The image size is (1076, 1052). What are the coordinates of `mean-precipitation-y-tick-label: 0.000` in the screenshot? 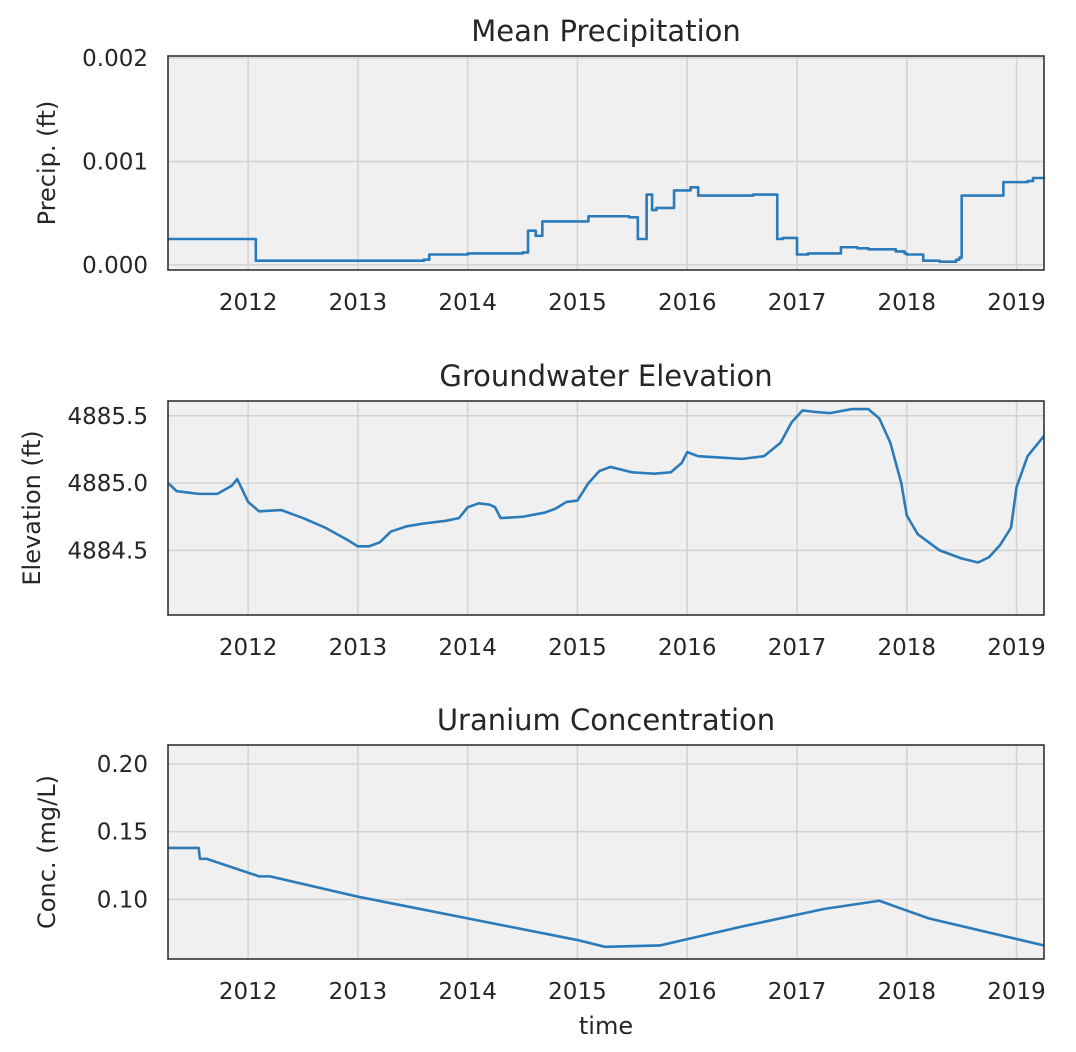 It's located at (115, 266).